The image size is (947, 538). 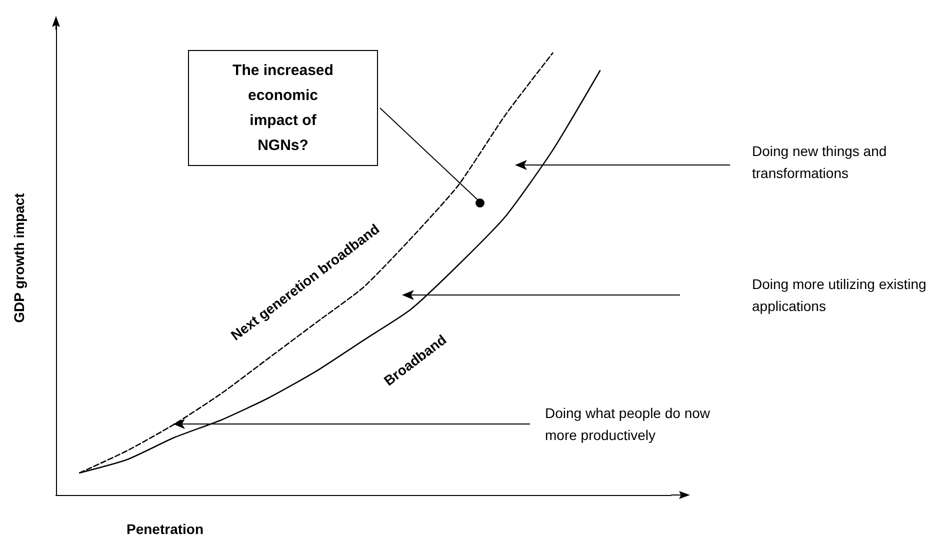 What do you see at coordinates (628, 424) in the screenshot?
I see `annotation: Doing what people do now more productively` at bounding box center [628, 424].